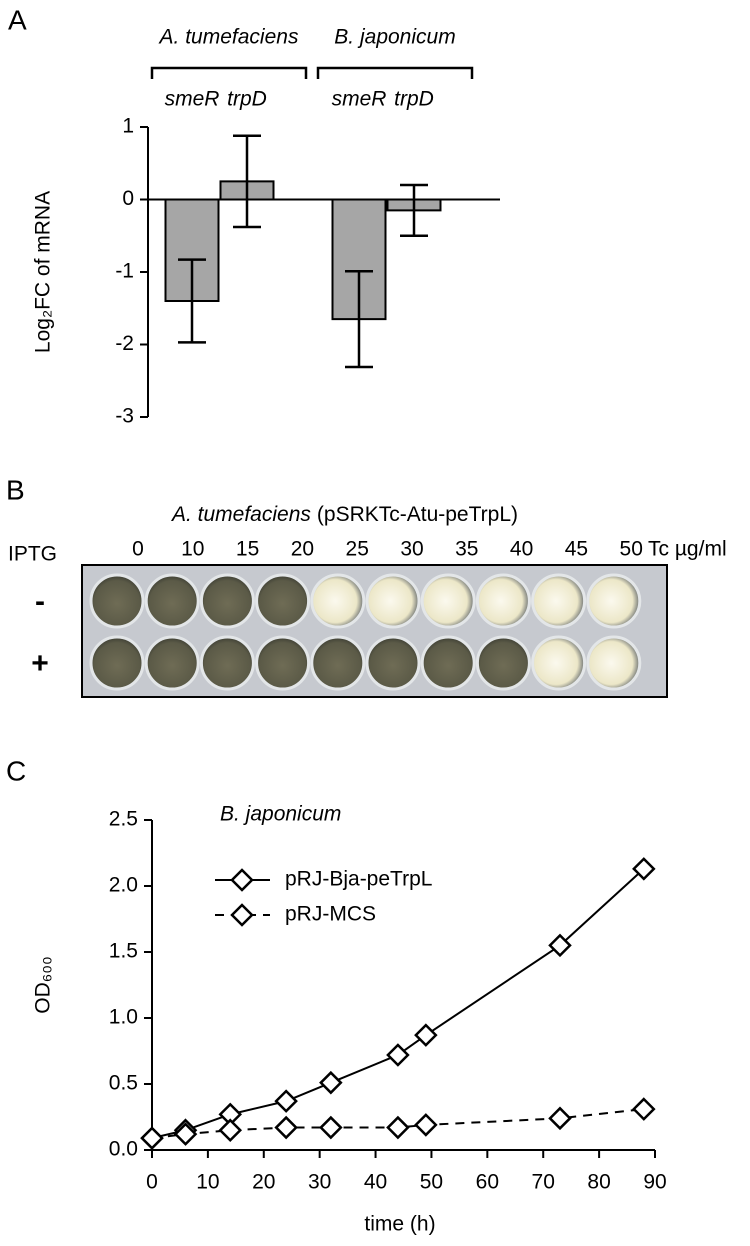  Describe the element at coordinates (263, 1182) in the screenshot. I see `x-tick-label: 20` at that location.